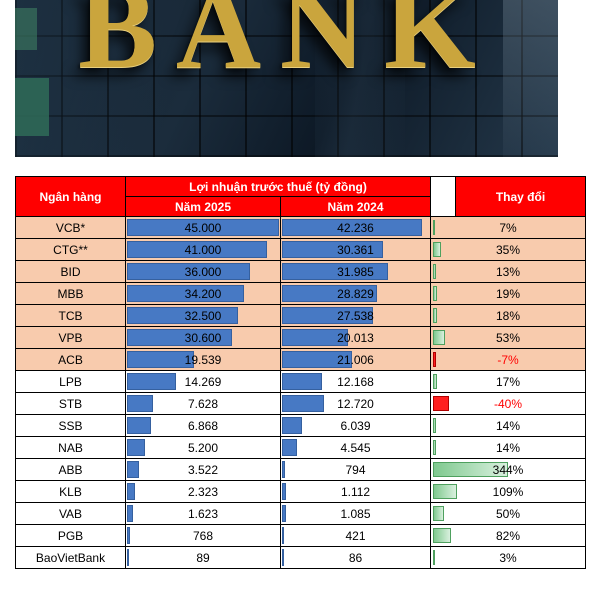 The width and height of the screenshot is (600, 600). I want to click on table-row: TCB 32.500 27.538 18%, so click(301, 315).